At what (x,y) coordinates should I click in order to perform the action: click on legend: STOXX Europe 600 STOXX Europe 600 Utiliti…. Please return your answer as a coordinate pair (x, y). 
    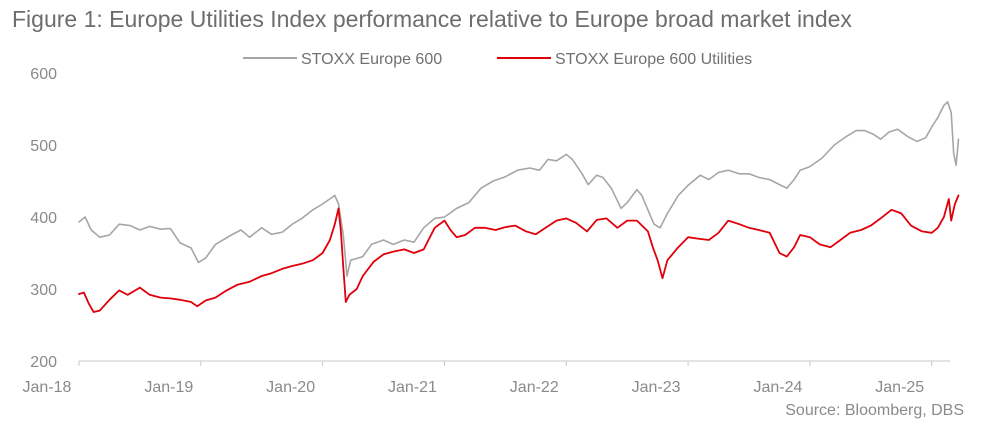
    Looking at the image, I should click on (497, 59).